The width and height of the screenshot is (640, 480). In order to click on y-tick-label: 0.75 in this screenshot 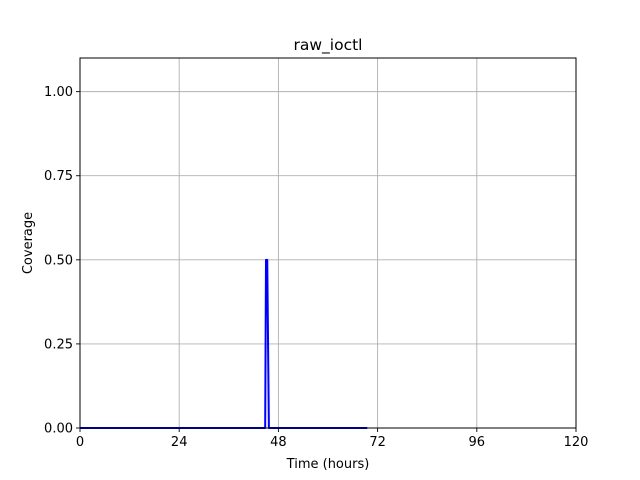, I will do `click(58, 176)`.